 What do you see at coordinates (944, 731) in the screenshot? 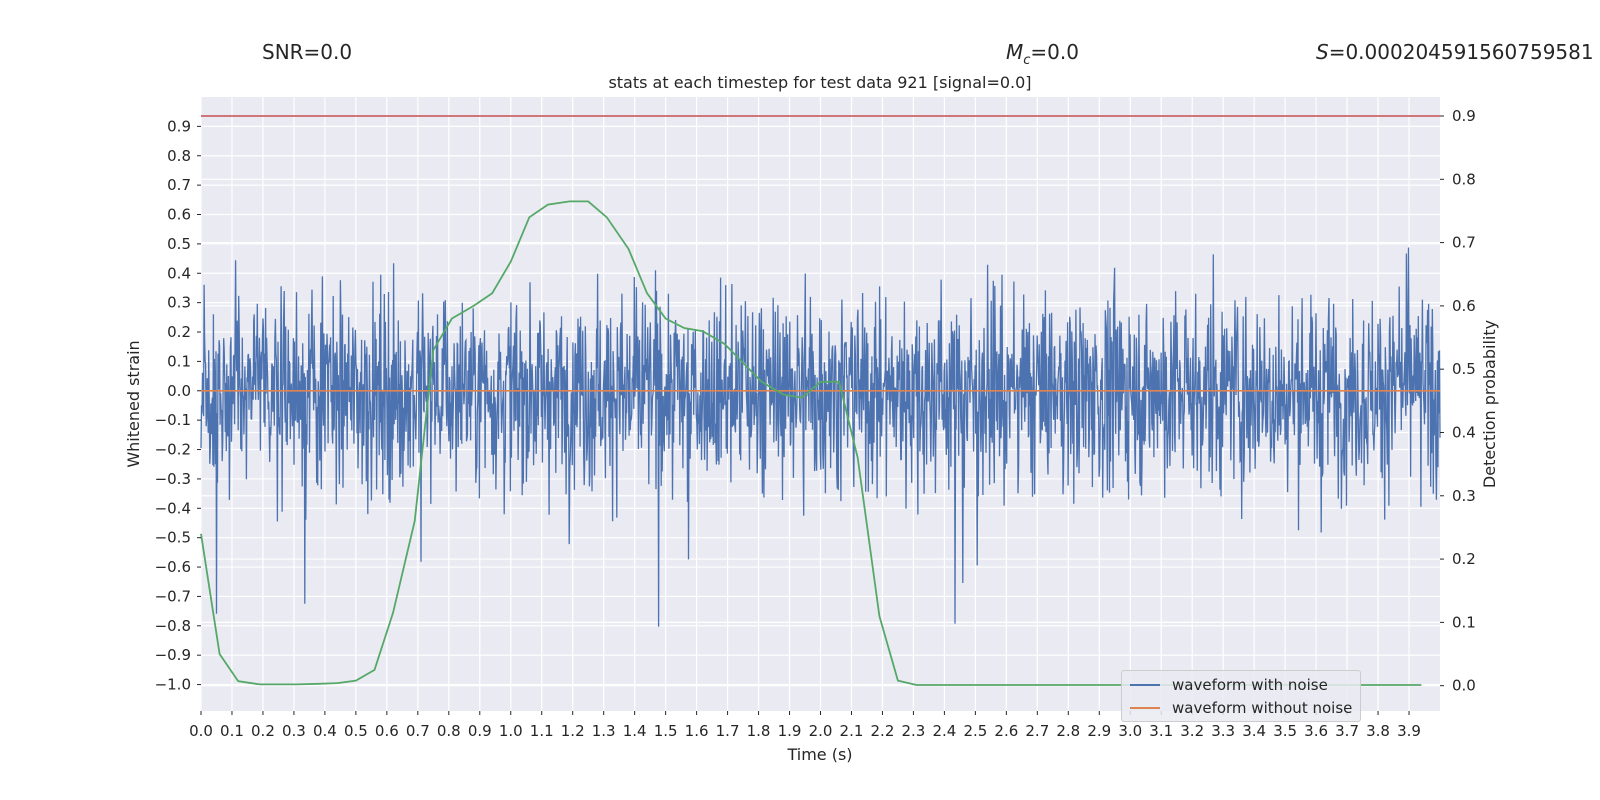
I see `x-tick-label: 2.4` at bounding box center [944, 731].